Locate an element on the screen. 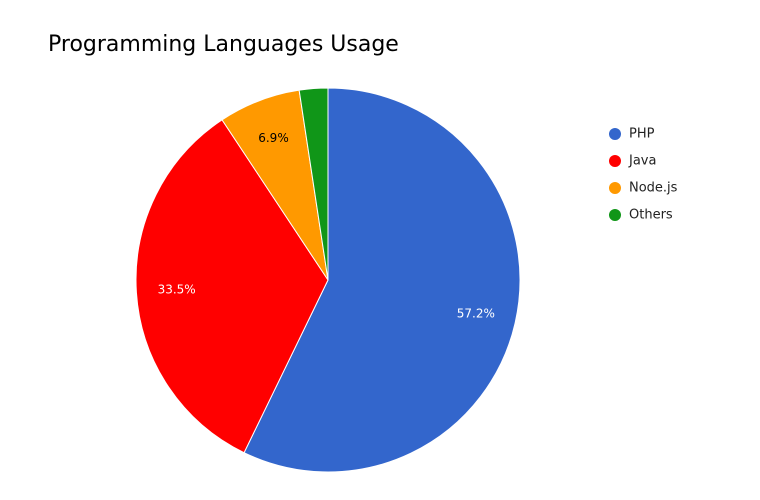 The width and height of the screenshot is (760, 500). pie-slice is located at coordinates (313, 184).